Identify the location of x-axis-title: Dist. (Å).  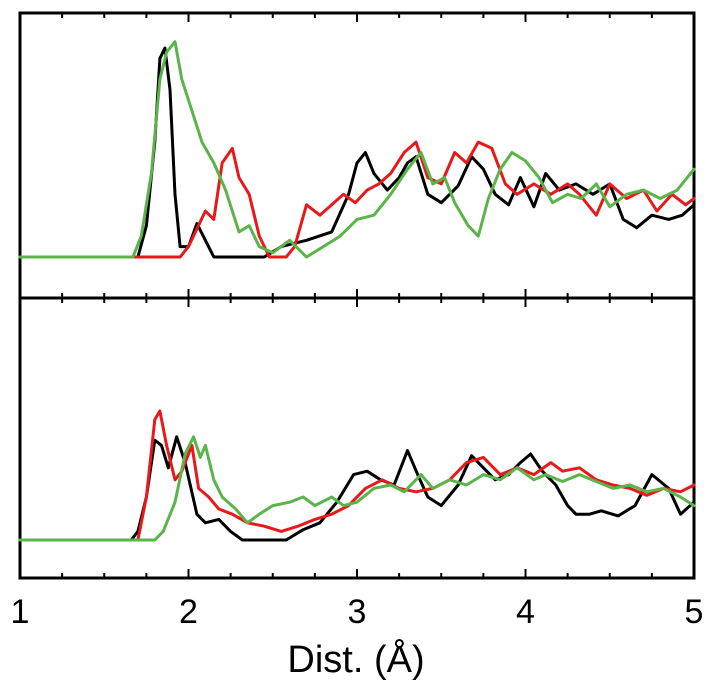
(355, 659).